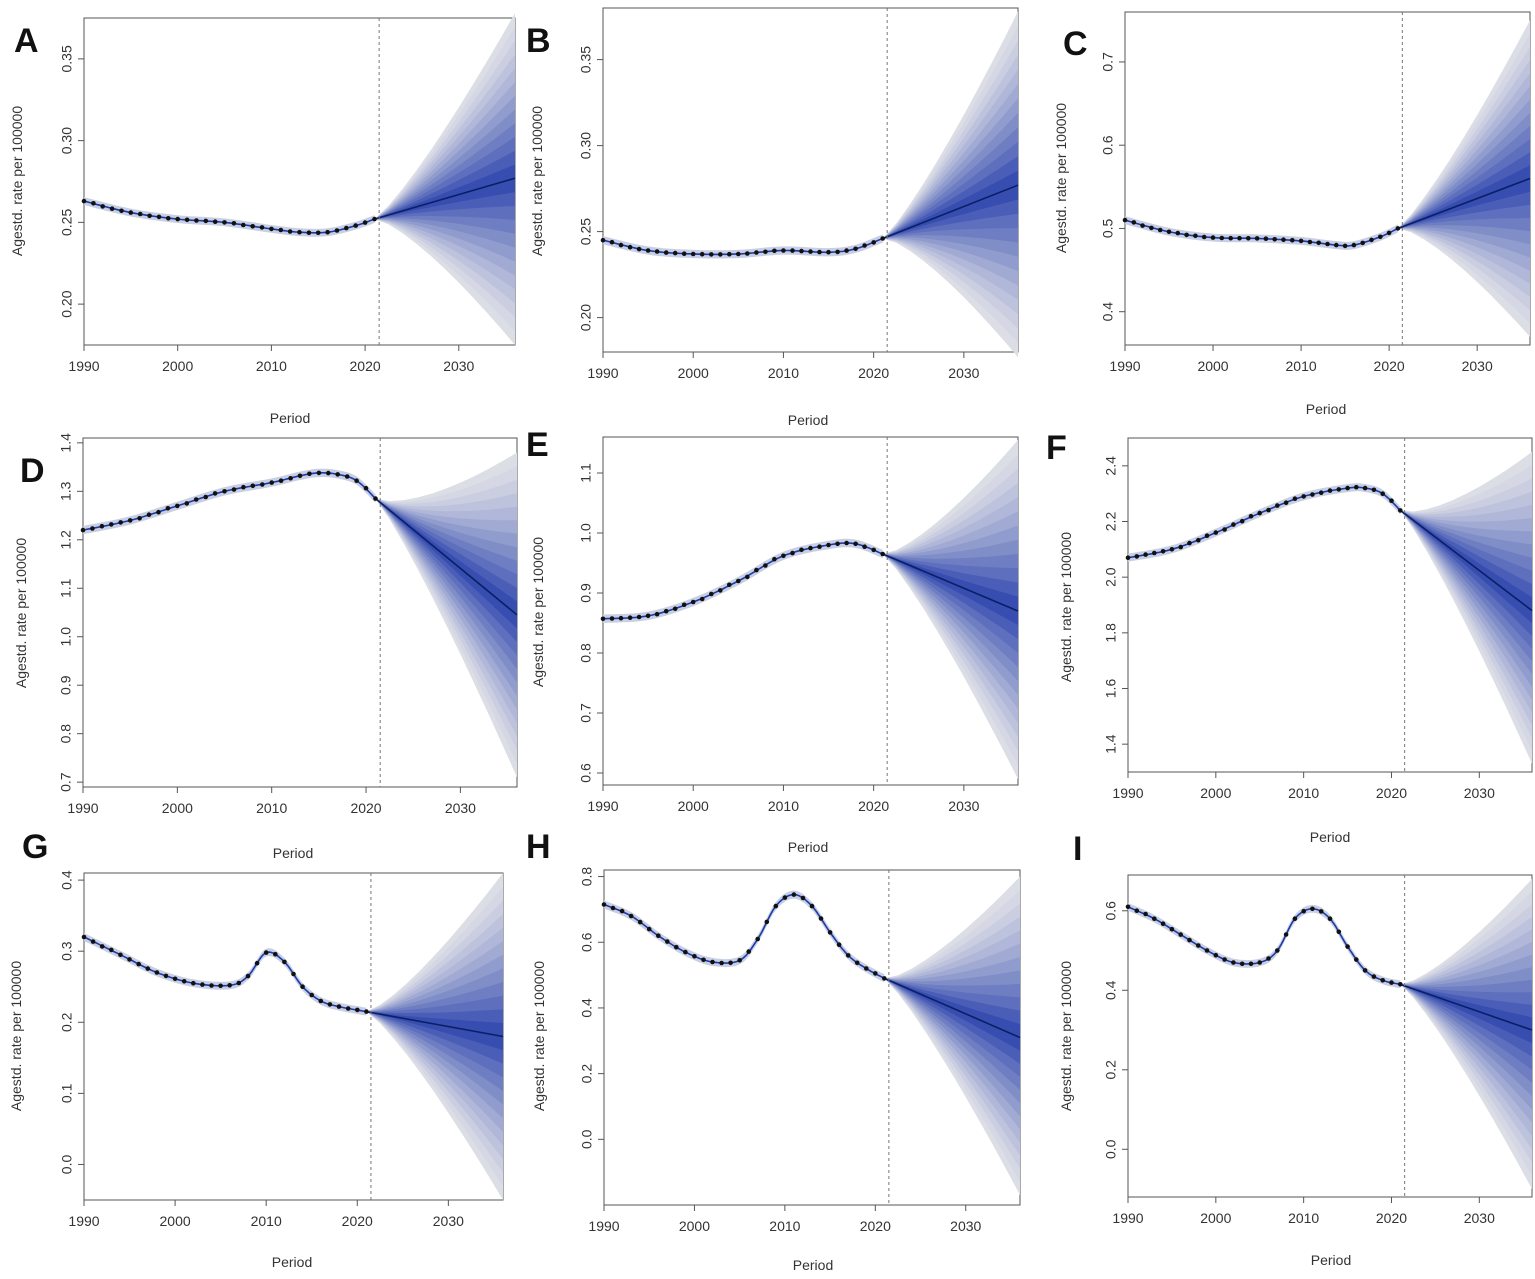 The width and height of the screenshot is (1535, 1279). What do you see at coordinates (35, 847) in the screenshot?
I see `panel-letter: G` at bounding box center [35, 847].